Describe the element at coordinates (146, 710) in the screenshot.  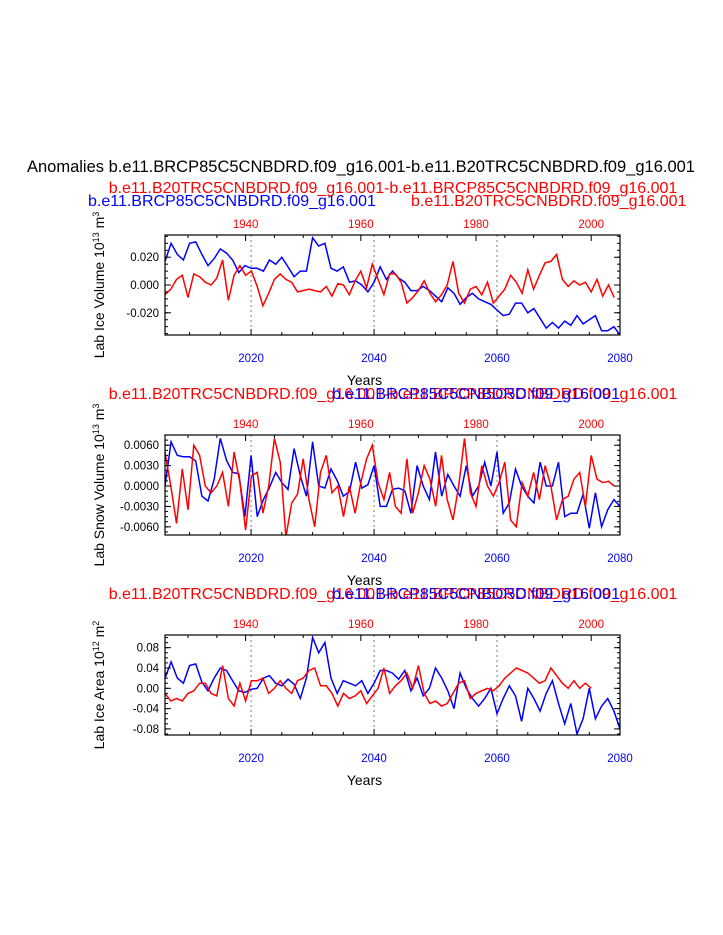
I see `ytick-label: -0.04` at that location.